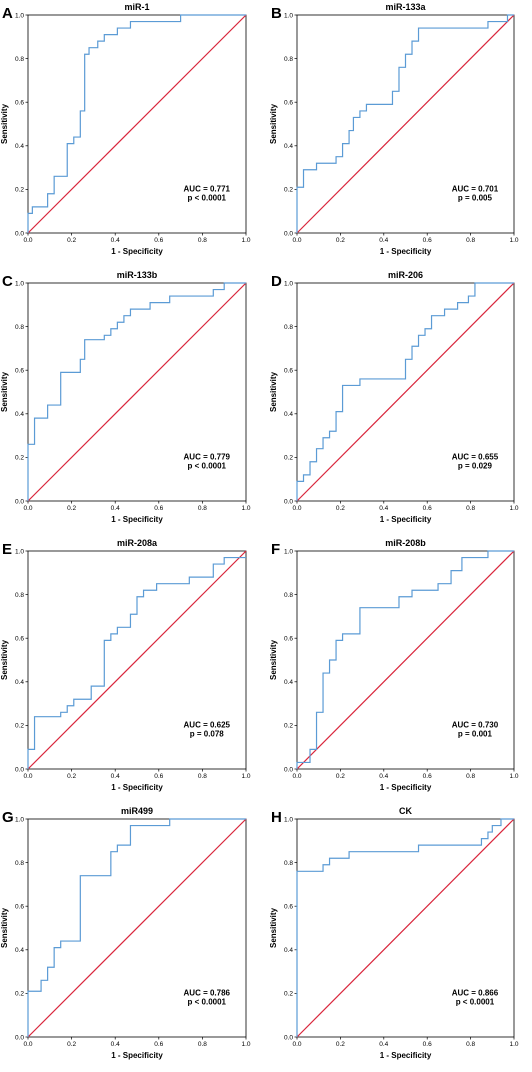 The height and width of the screenshot is (1072, 532). Describe the element at coordinates (137, 275) in the screenshot. I see `chart-title-c: miR-133b` at that location.